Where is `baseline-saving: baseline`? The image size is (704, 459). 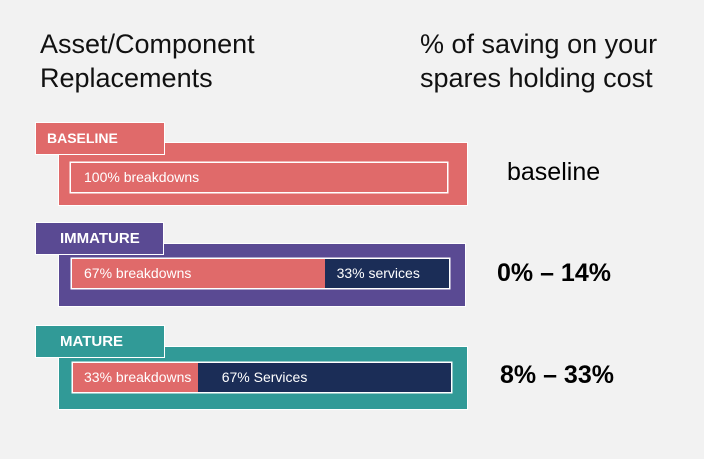 baseline-saving: baseline is located at coordinates (554, 172).